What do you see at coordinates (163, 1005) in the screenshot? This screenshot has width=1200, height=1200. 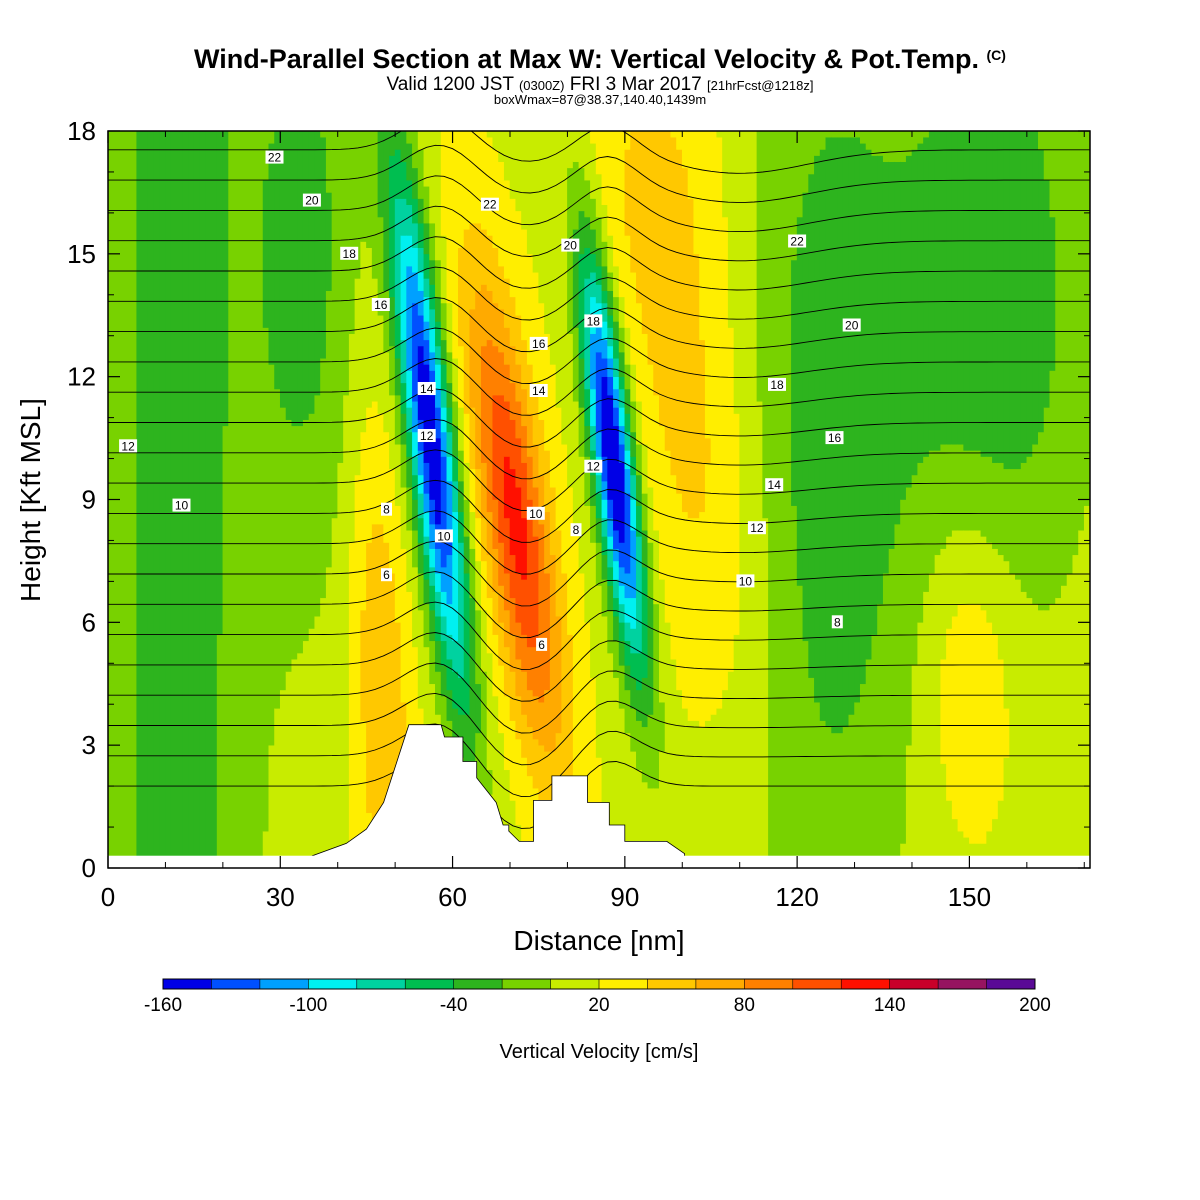 I see `colorbar-label: -160` at bounding box center [163, 1005].